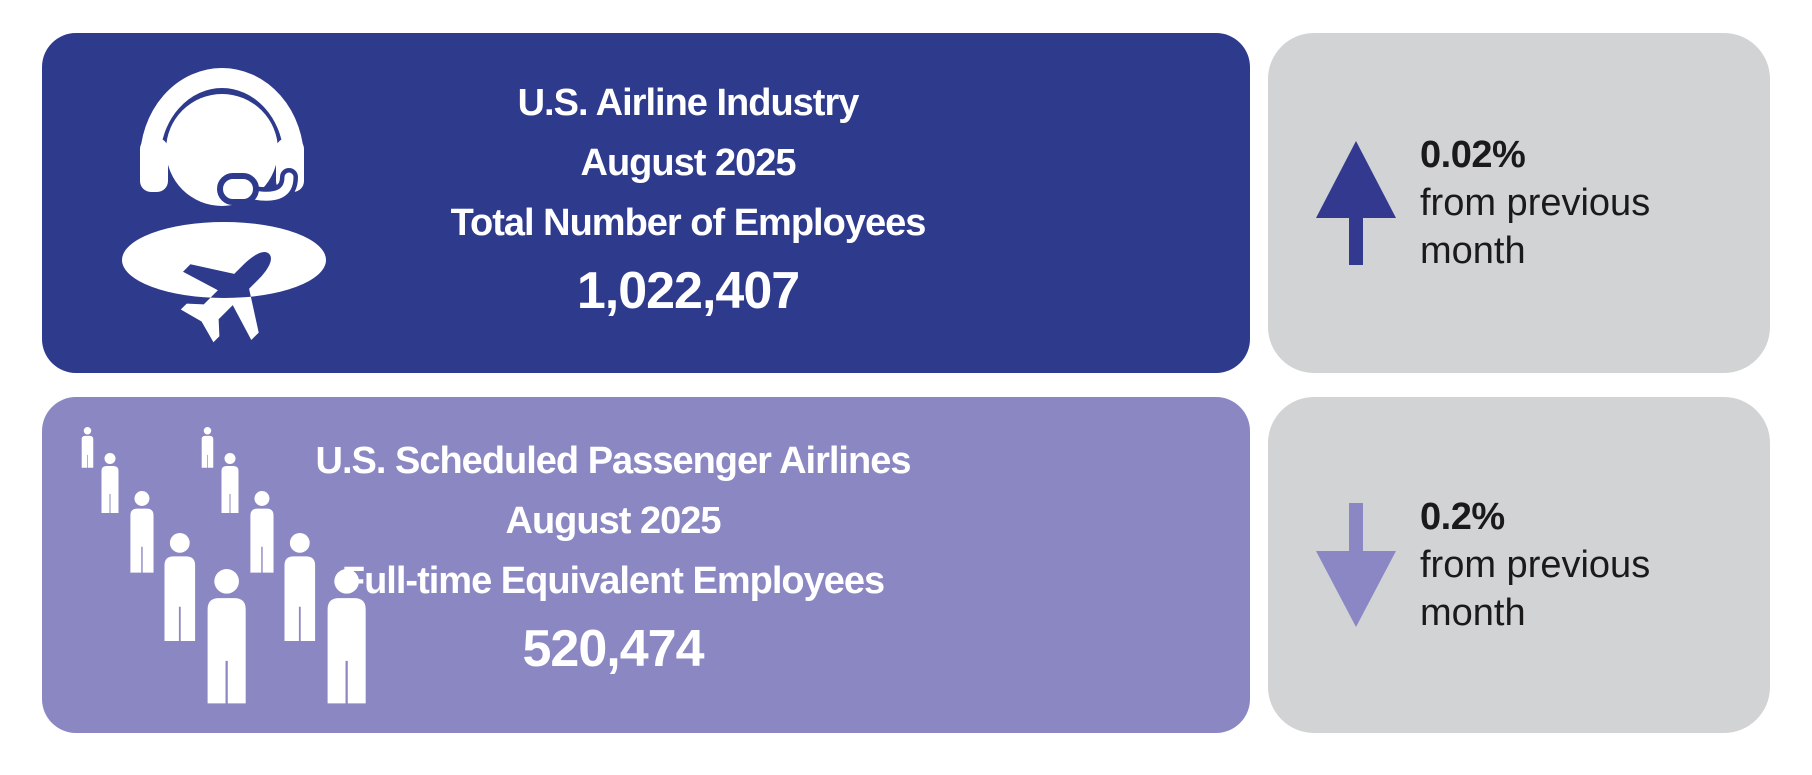  I want to click on industry-change-content: 0.02% from previous month, so click(1519, 203).